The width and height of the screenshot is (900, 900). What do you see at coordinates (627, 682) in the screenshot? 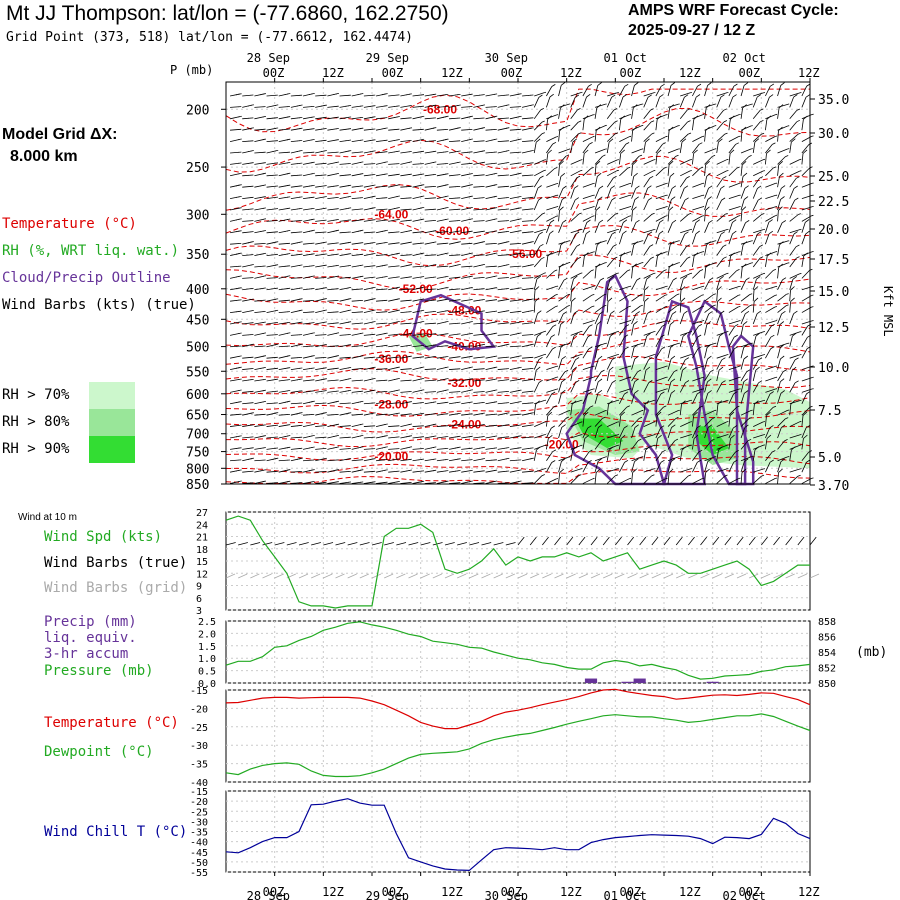
I see `precip-bar` at bounding box center [627, 682].